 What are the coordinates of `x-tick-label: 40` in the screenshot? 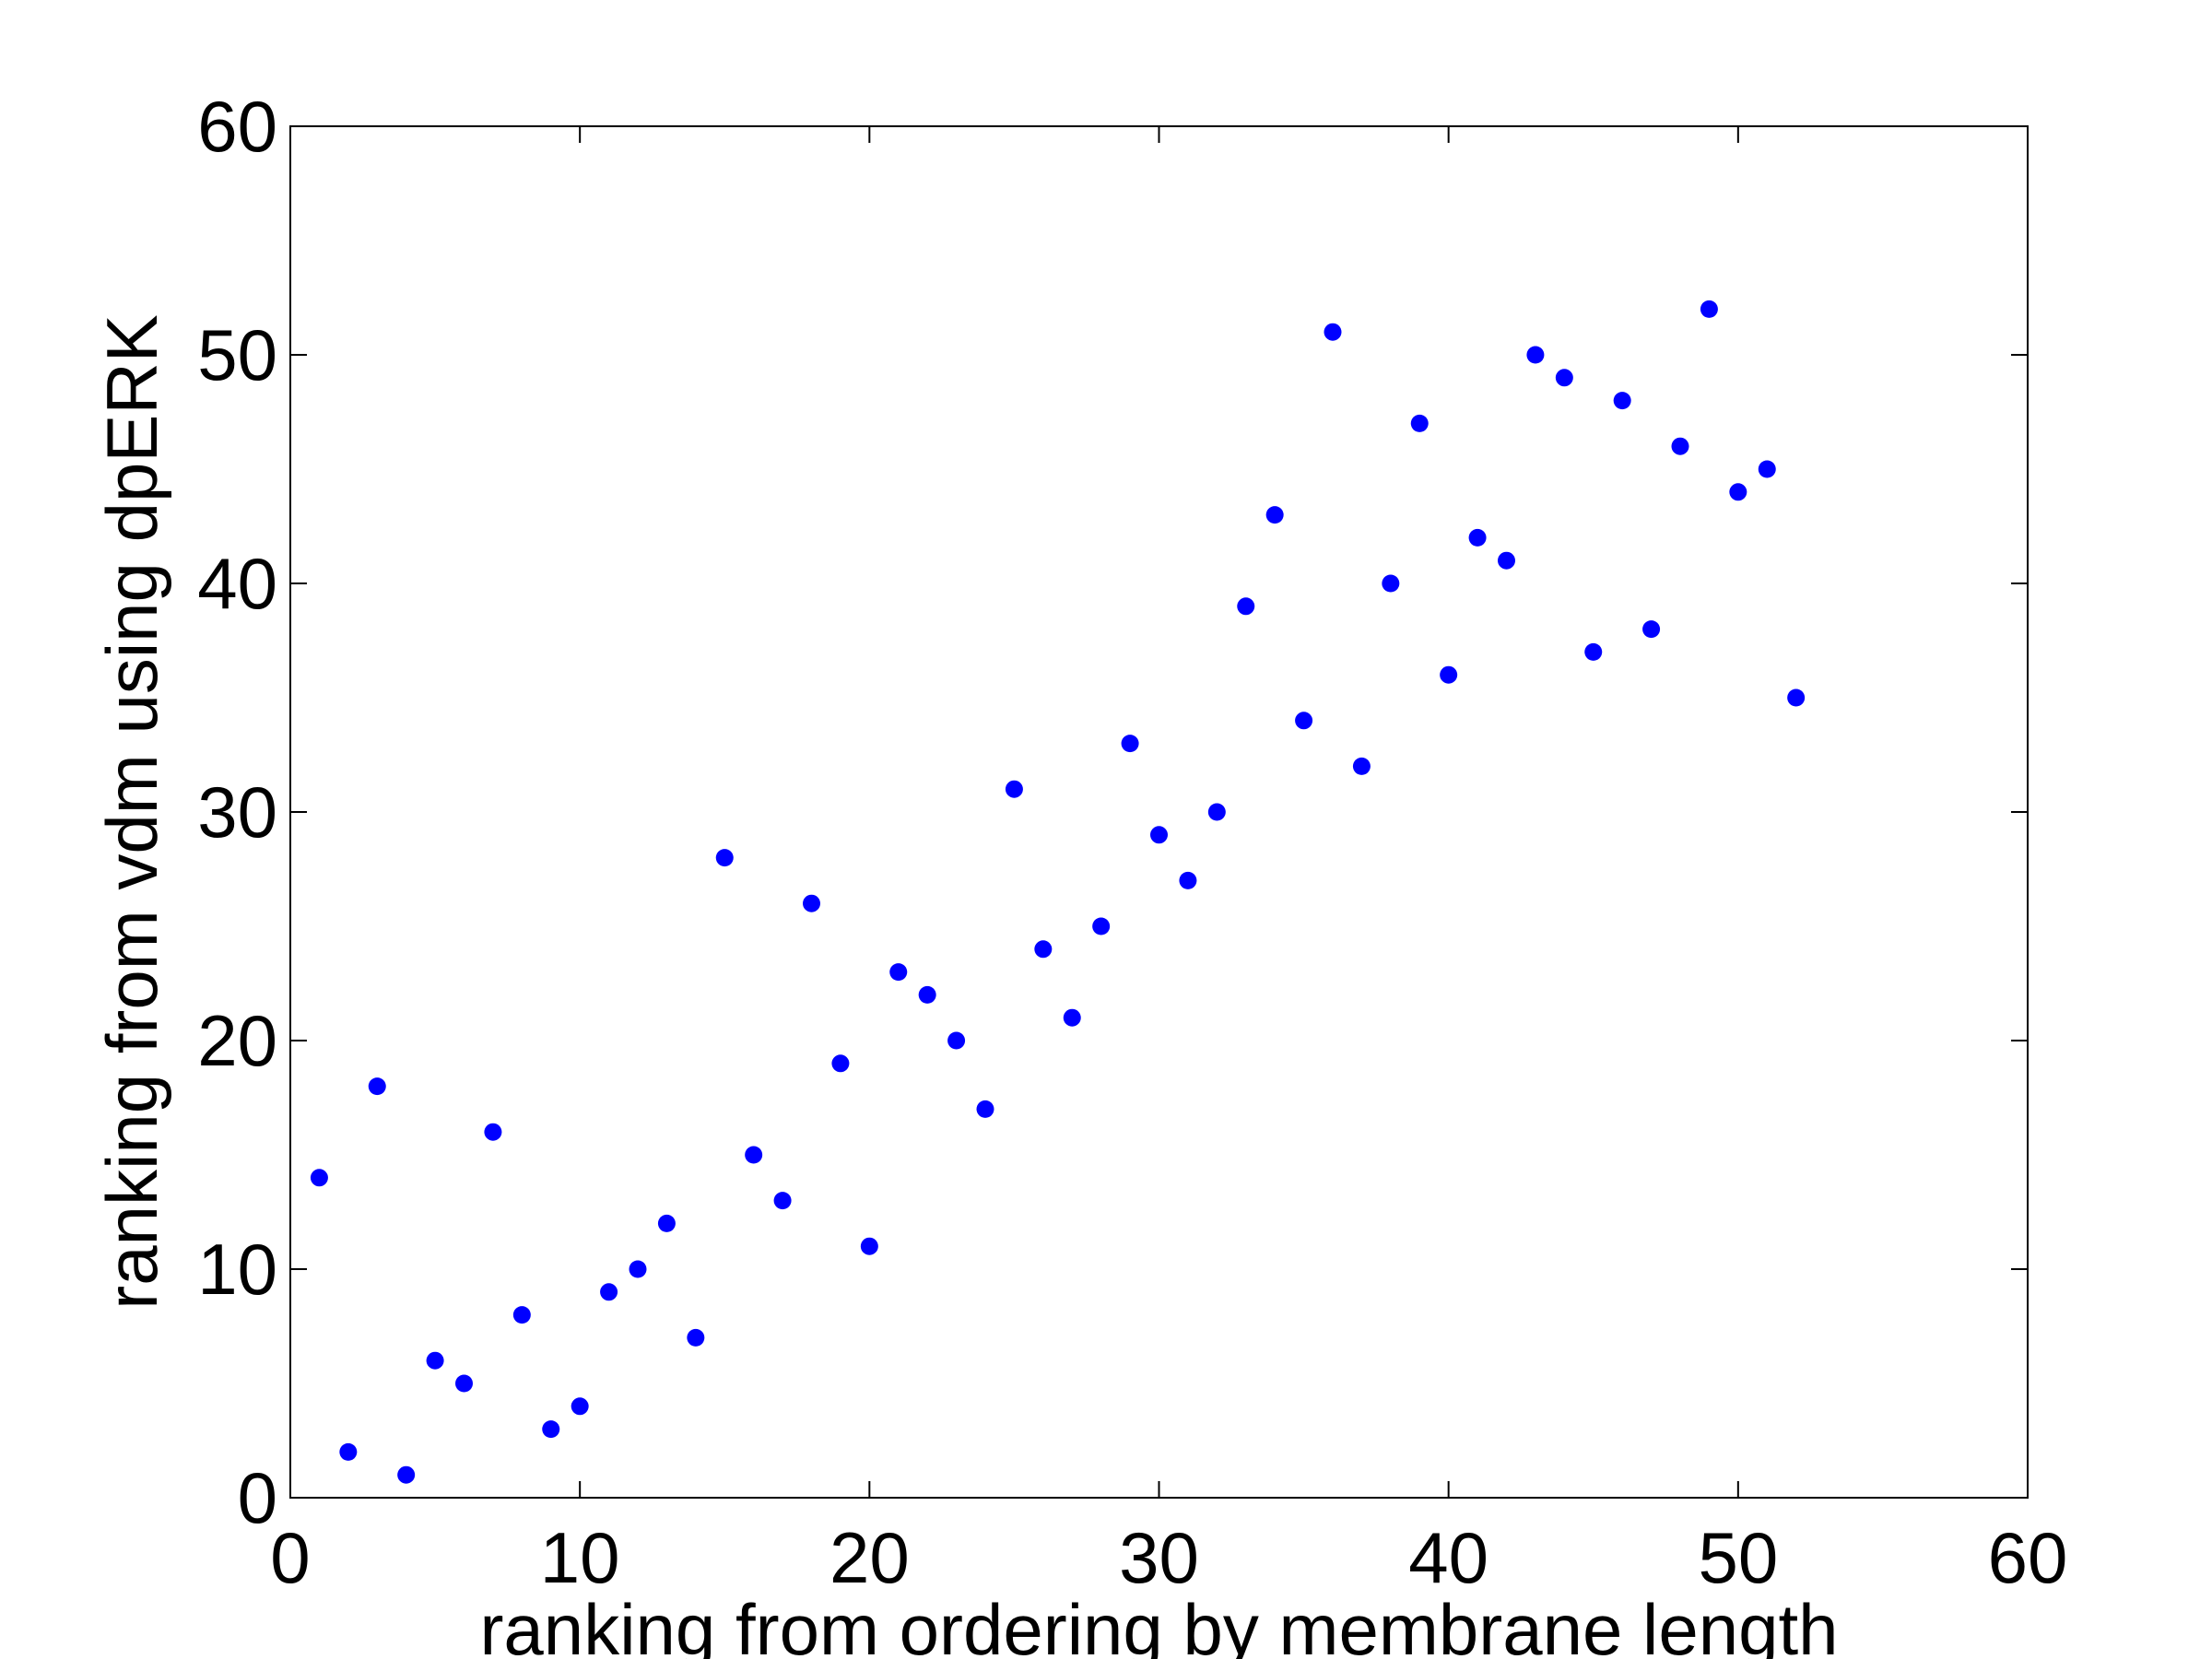 It's located at (1448, 1557).